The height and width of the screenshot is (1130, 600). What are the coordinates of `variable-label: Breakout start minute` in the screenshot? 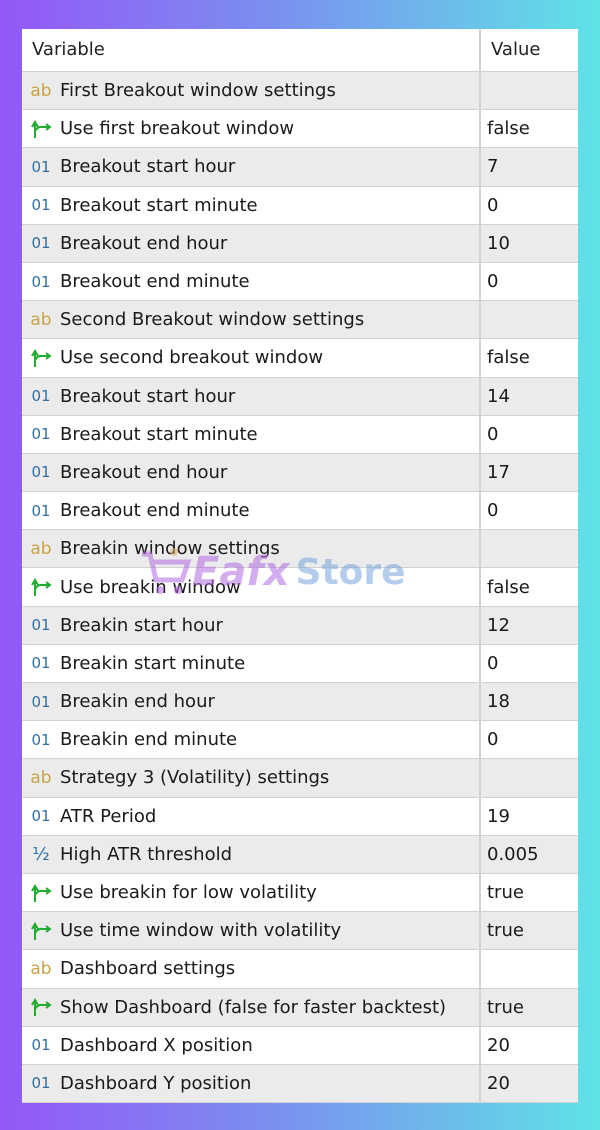 It's located at (159, 205).